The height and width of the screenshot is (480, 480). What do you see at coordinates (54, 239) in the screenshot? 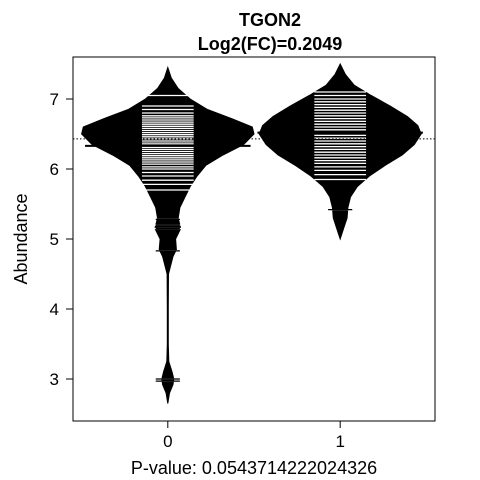
I see `y-tick-label: 5` at bounding box center [54, 239].